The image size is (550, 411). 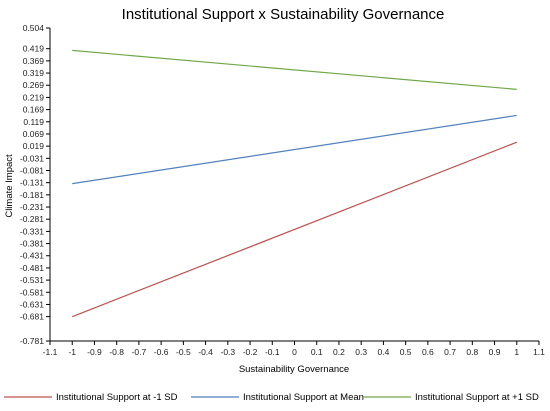 I want to click on x-tick-label: -0.3, so click(x=227, y=352).